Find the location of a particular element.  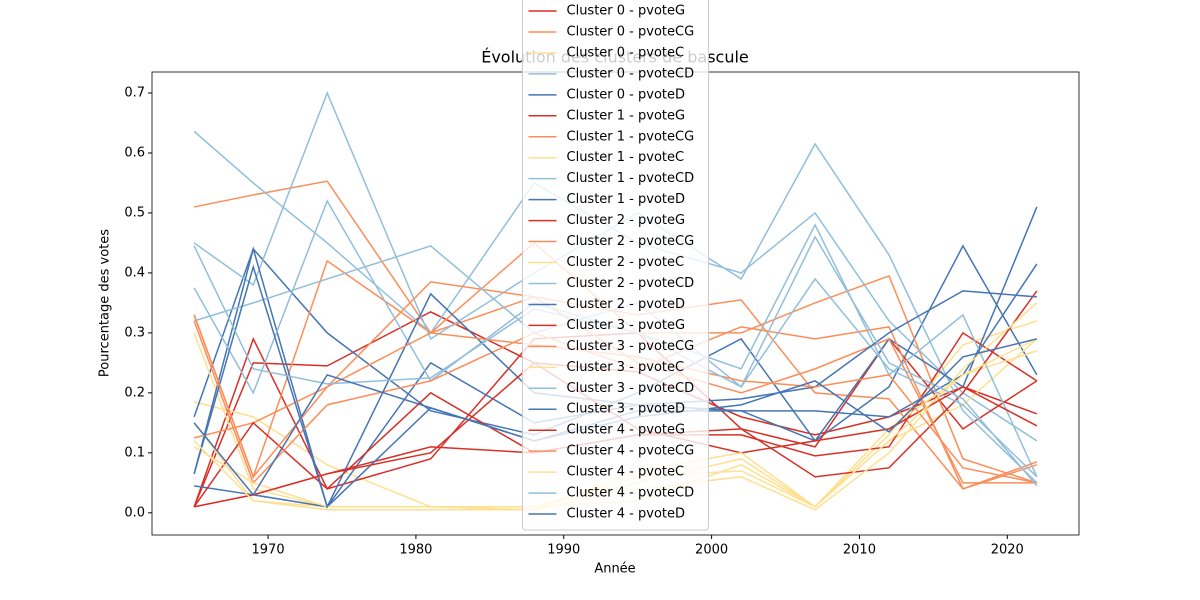

legend-label: Cluster 4 - pvoteCG is located at coordinates (631, 451).